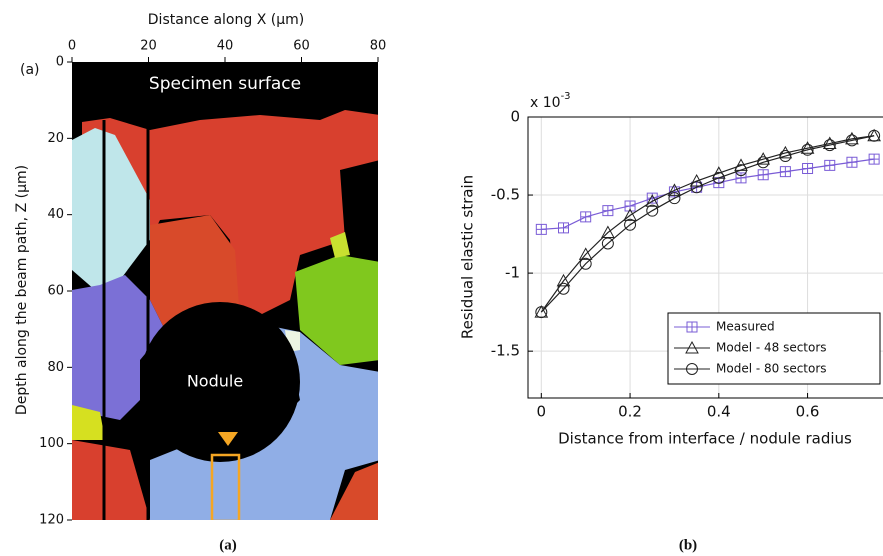 The image size is (883, 556). Describe the element at coordinates (225, 46) in the screenshot. I see `x-tick-label: 40` at that location.